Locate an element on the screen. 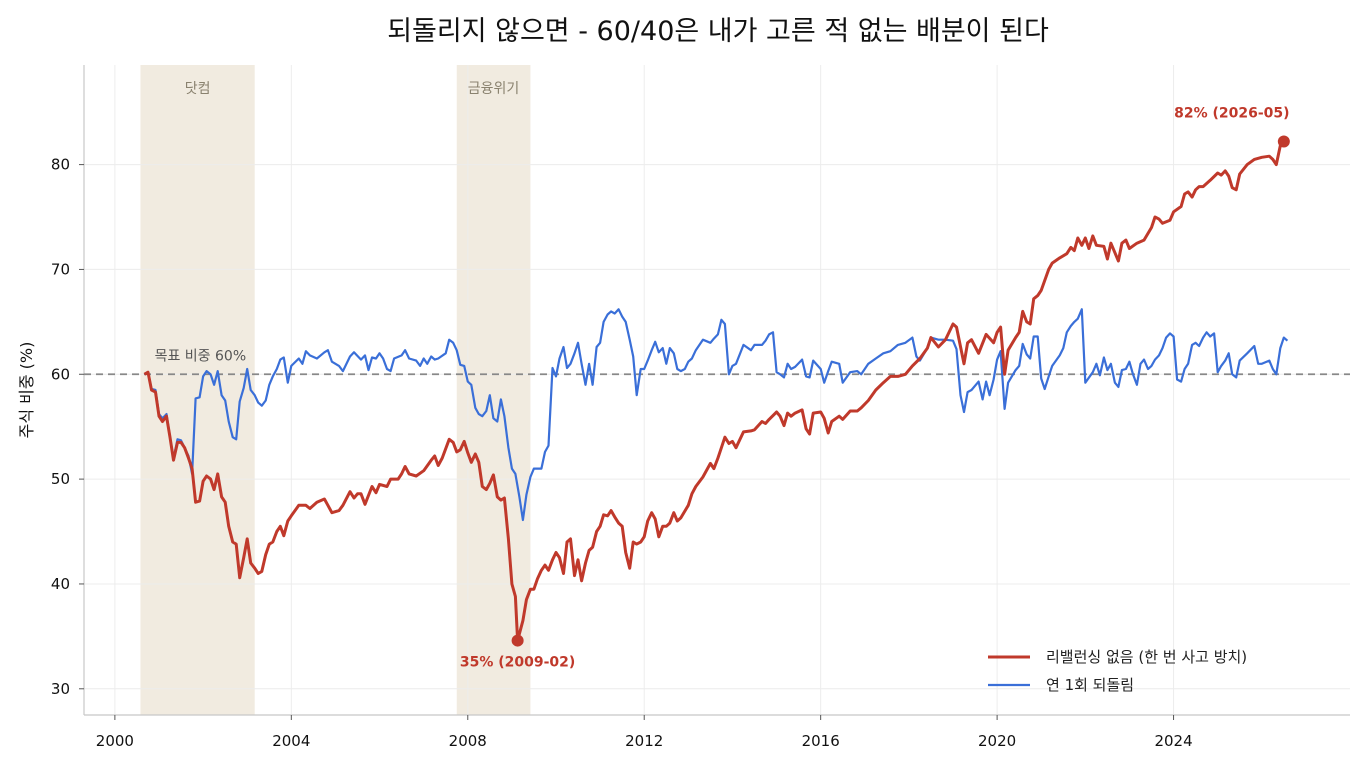 The image size is (1365, 765). annotation-min-marker is located at coordinates (517, 640).